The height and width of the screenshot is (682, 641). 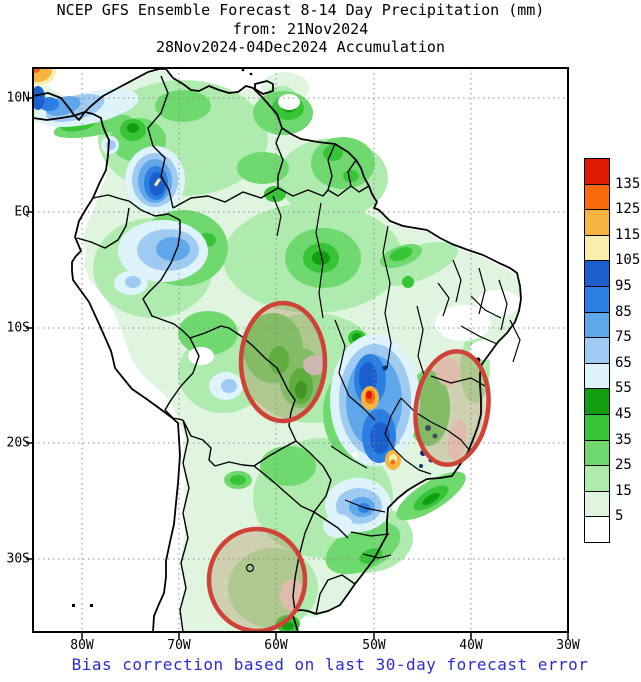 What do you see at coordinates (628, 260) in the screenshot?
I see `colorbar-label-105: 105` at bounding box center [628, 260].